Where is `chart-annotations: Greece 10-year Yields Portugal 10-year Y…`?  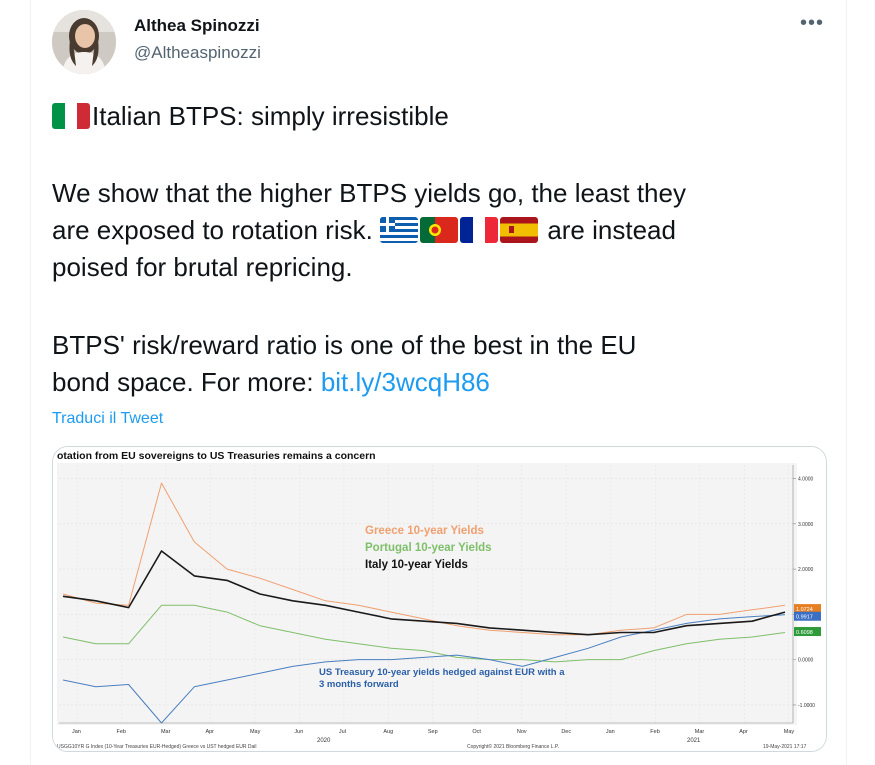 chart-annotations: Greece 10-year Yields Portugal 10-year Y… is located at coordinates (442, 607).